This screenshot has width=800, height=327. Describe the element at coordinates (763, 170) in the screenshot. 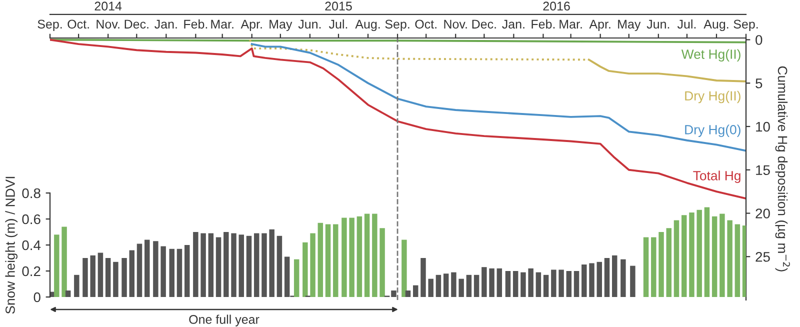

I see `y-tick-label: 15` at that location.